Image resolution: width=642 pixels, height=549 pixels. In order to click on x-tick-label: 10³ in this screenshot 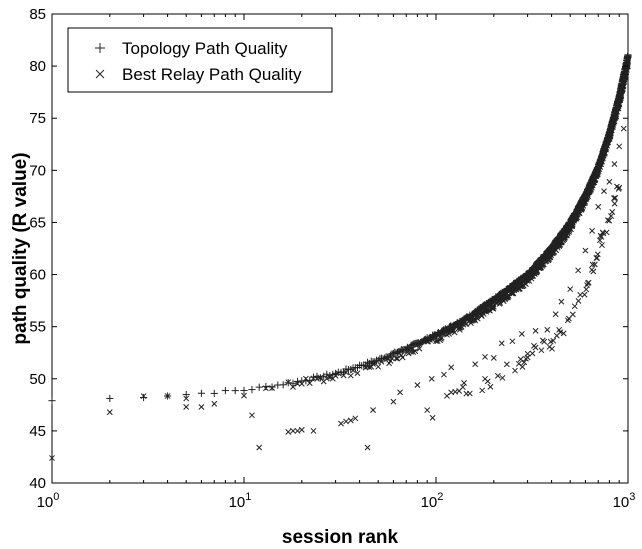, I will do `click(624, 501)`.